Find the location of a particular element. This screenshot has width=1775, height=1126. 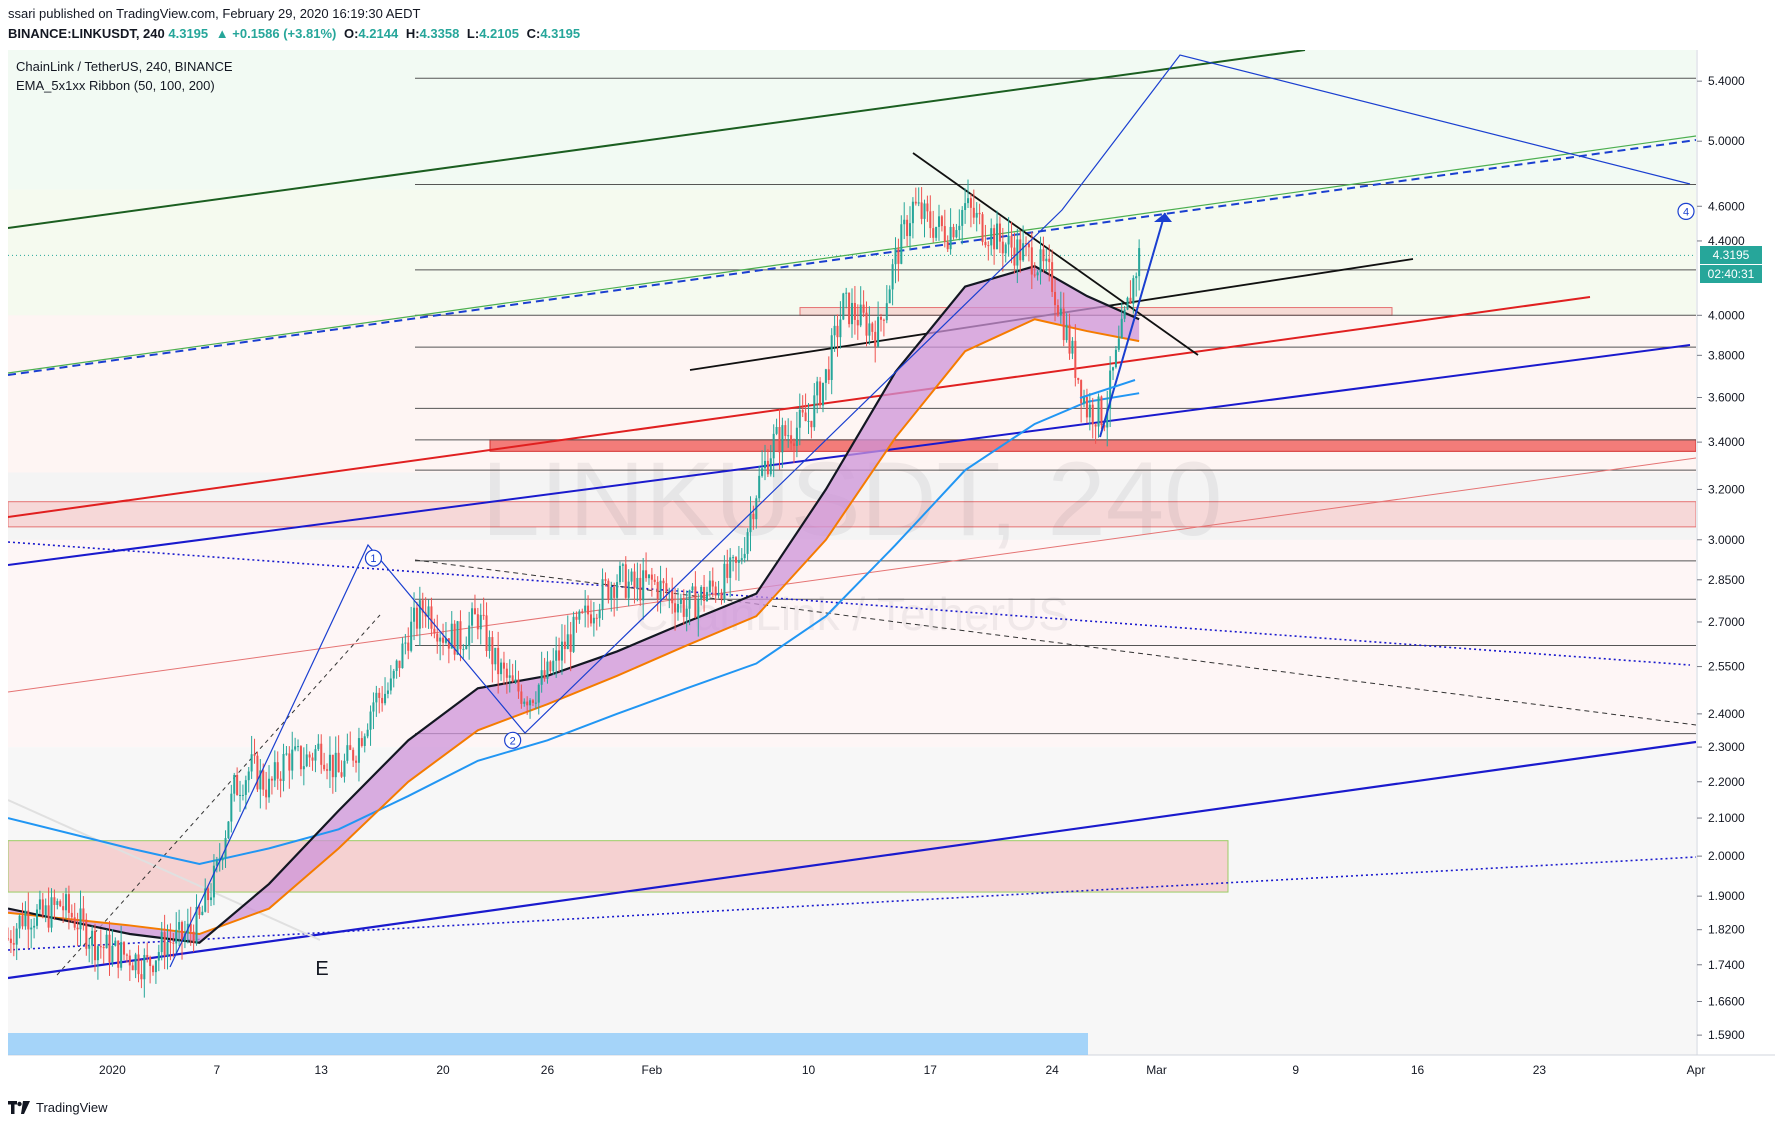

x-tick-label: 16 is located at coordinates (1418, 1070).